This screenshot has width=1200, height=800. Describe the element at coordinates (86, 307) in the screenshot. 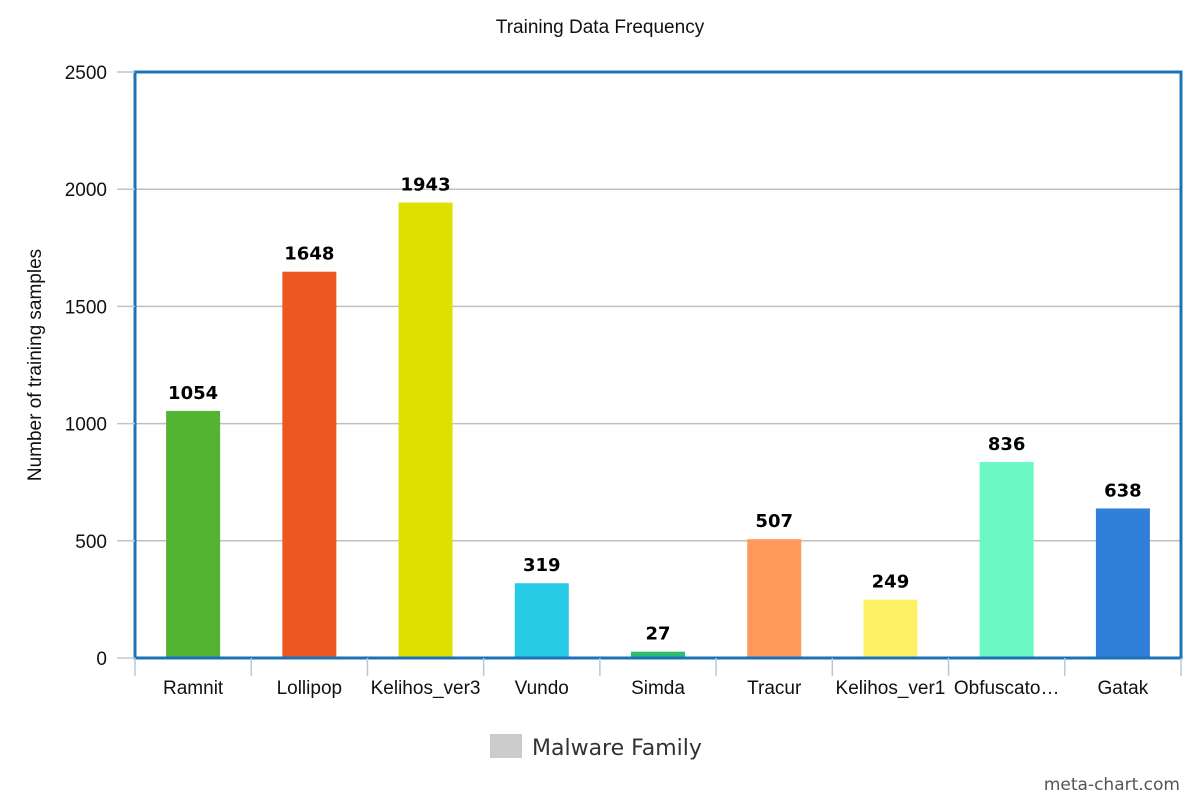

I see `y-tick-label: 1500` at that location.